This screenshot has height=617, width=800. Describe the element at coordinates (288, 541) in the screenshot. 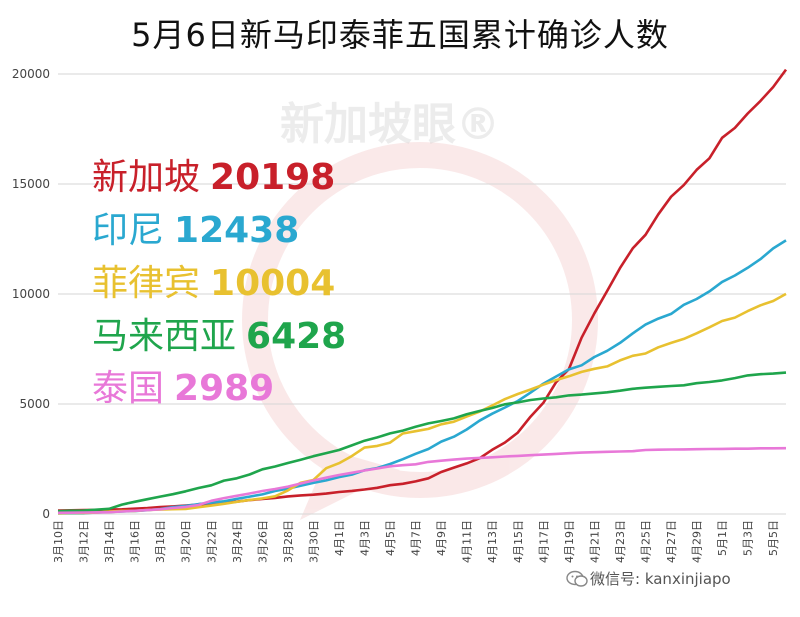

I see `x-tick-label: 3月28日` at that location.